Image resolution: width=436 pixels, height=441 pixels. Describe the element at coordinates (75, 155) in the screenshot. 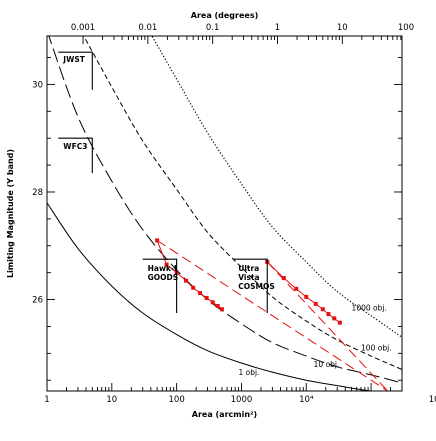

I see `instrument-bracket-wfc3` at that location.